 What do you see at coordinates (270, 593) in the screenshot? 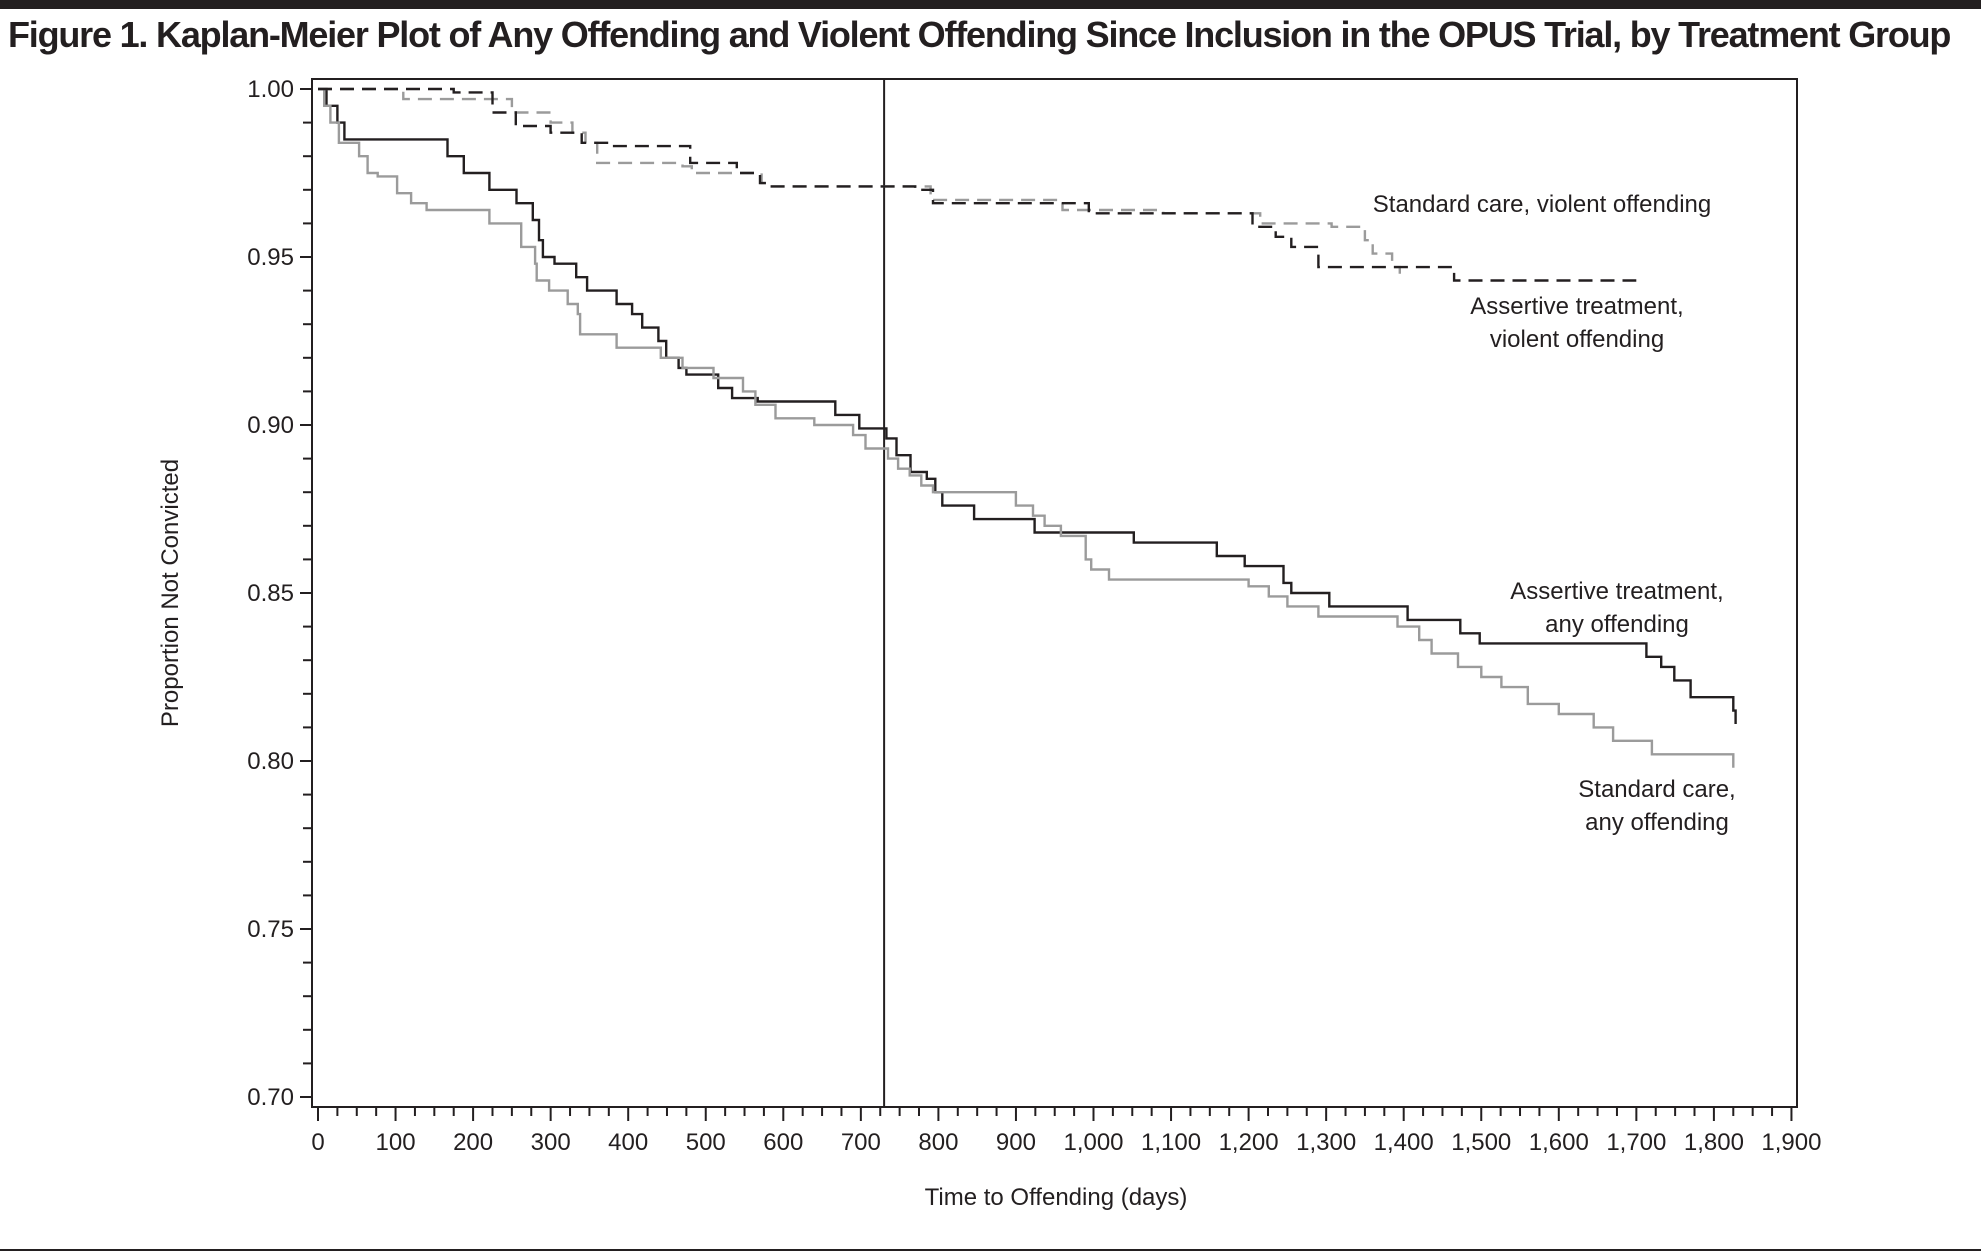
I see `y-tick-label: 0.85` at bounding box center [270, 593].